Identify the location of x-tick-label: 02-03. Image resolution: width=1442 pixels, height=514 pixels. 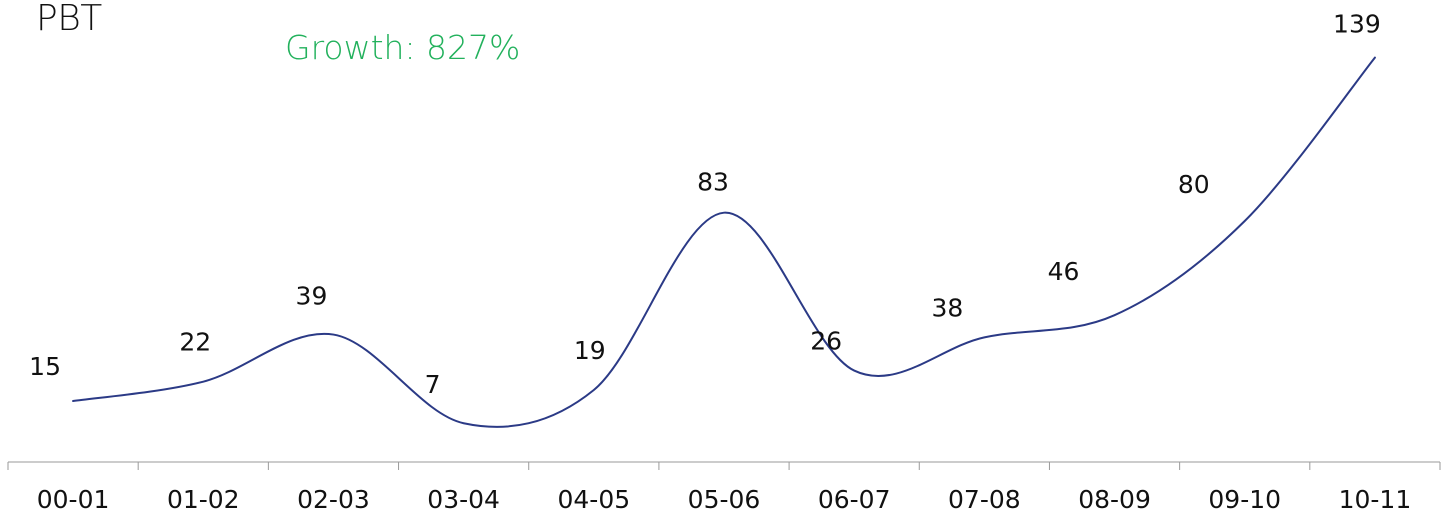
(333, 499).